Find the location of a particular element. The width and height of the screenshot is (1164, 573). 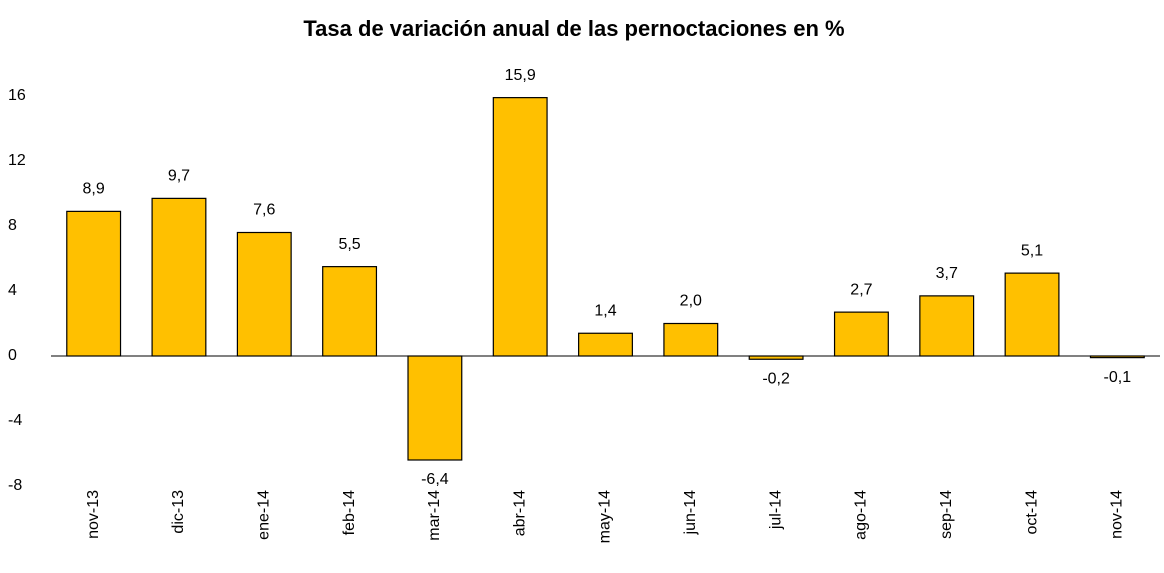

value-label: 15,9 is located at coordinates (520, 75).